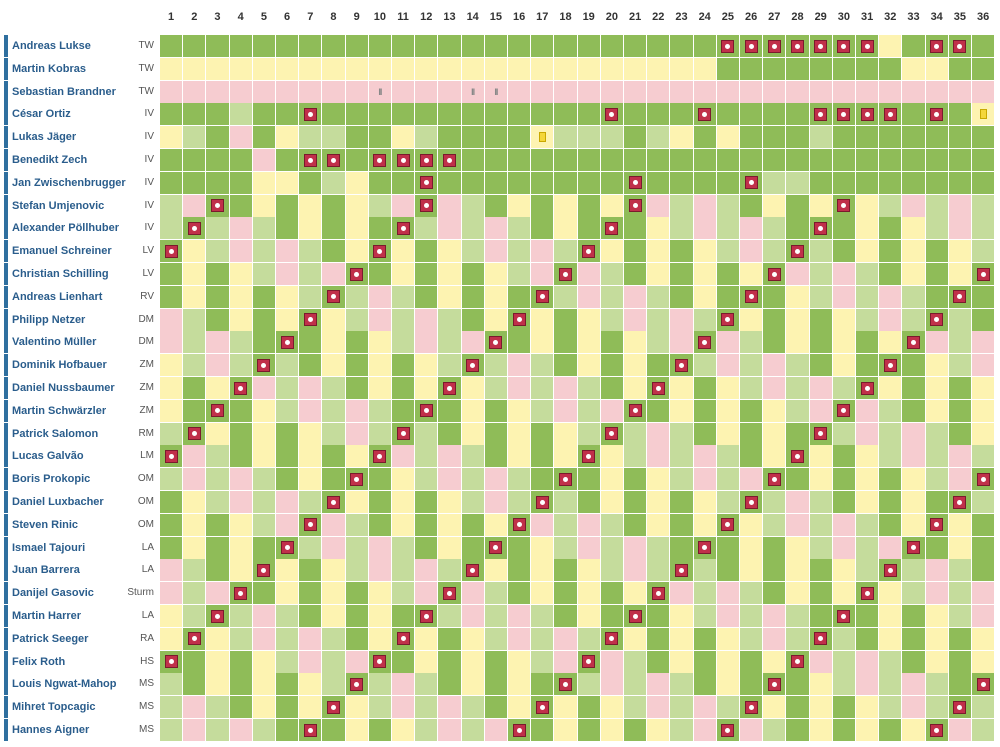 The width and height of the screenshot is (1000, 747). Describe the element at coordinates (81, 661) in the screenshot. I see `player-name: Felix Roth HS` at that location.